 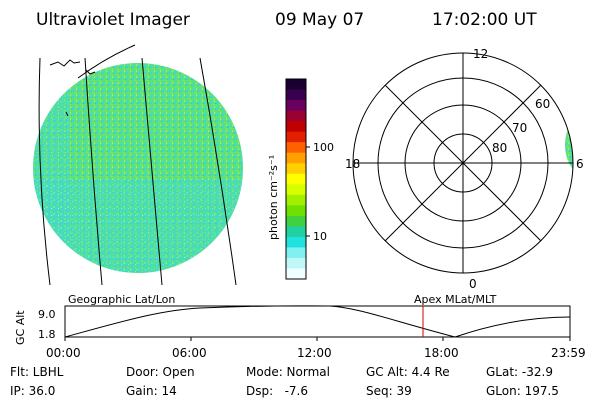 What do you see at coordinates (20, 327) in the screenshot?
I see `timeline-ylabel: GC Alt` at bounding box center [20, 327].